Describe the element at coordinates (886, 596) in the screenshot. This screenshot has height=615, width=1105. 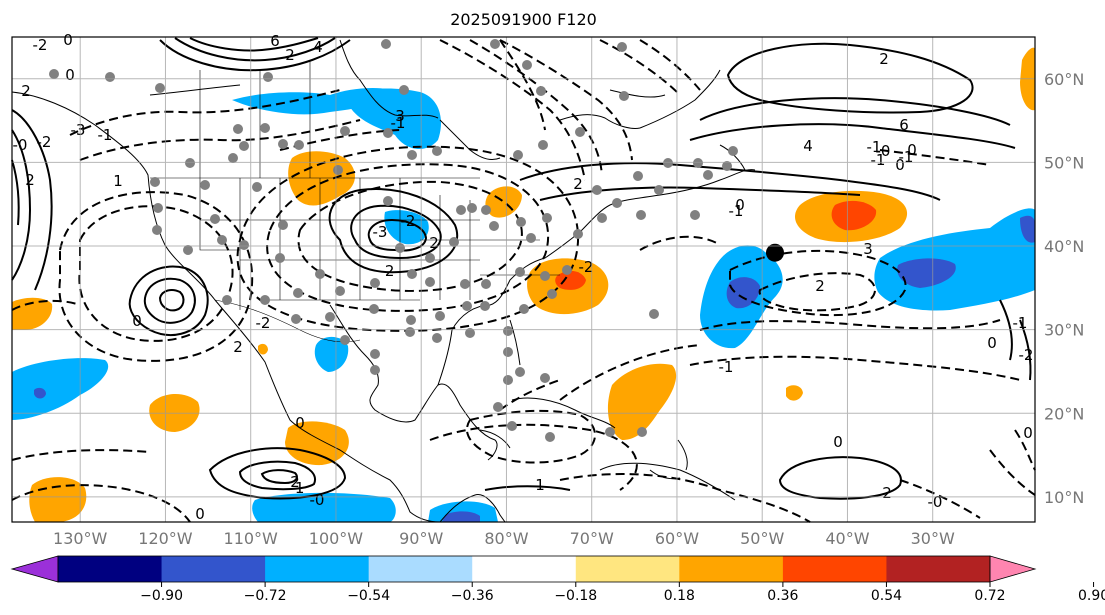
I see `colorbar-tick-label: 0.54` at that location.